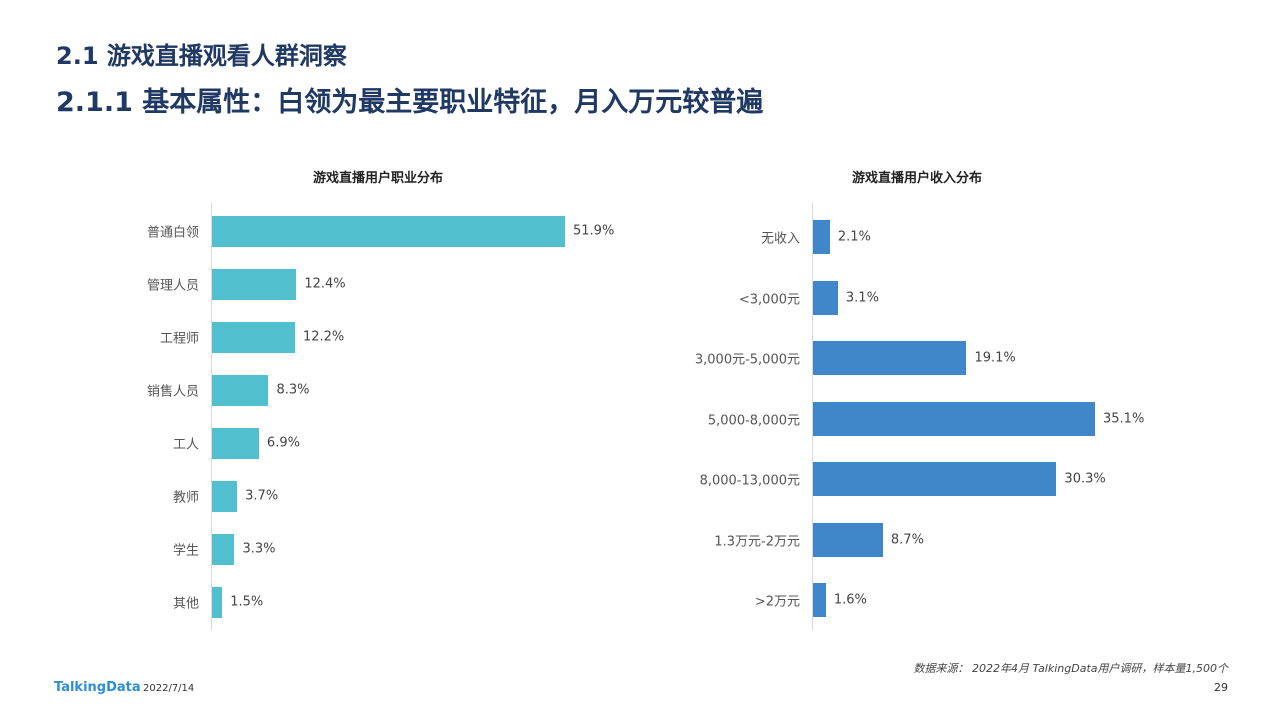 The height and width of the screenshot is (720, 1280). I want to click on category-label: 管理人员, so click(172, 286).